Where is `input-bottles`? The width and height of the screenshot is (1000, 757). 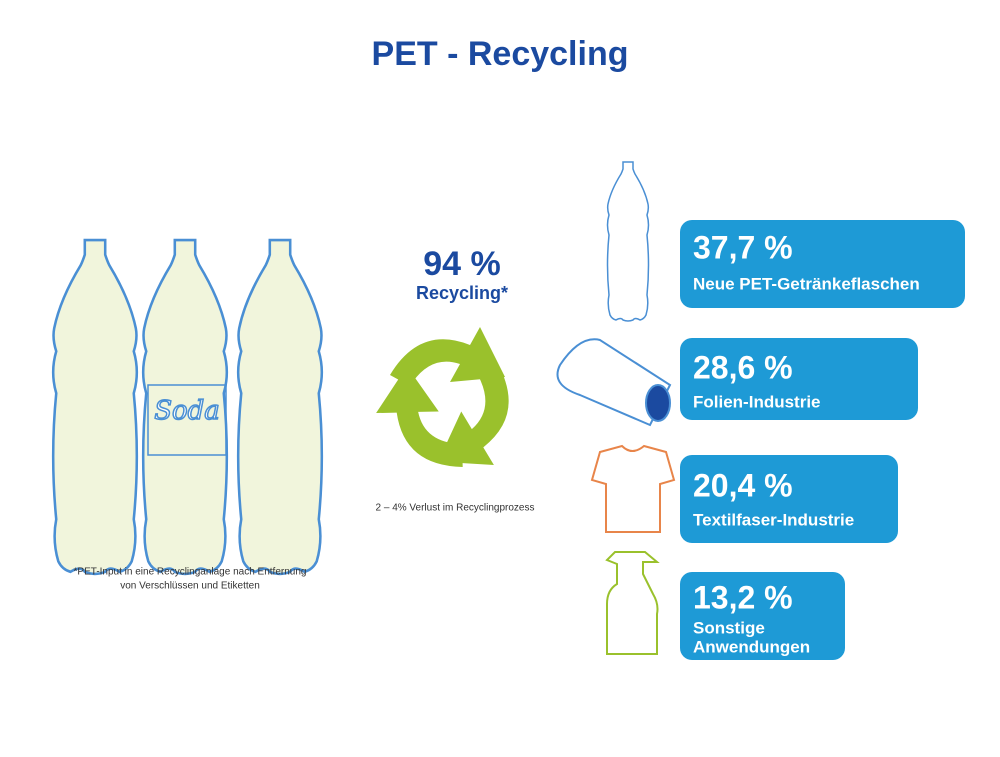
input-bottles is located at coordinates (187, 407).